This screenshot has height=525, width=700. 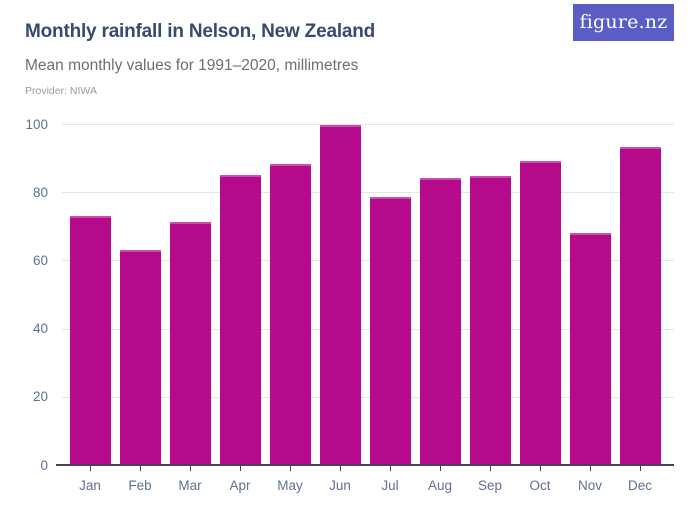 I want to click on bar-mar, so click(x=190, y=343).